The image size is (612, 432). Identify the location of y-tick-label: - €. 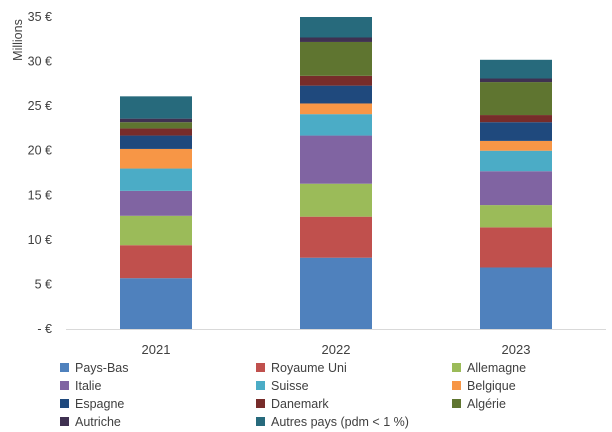
(44, 329).